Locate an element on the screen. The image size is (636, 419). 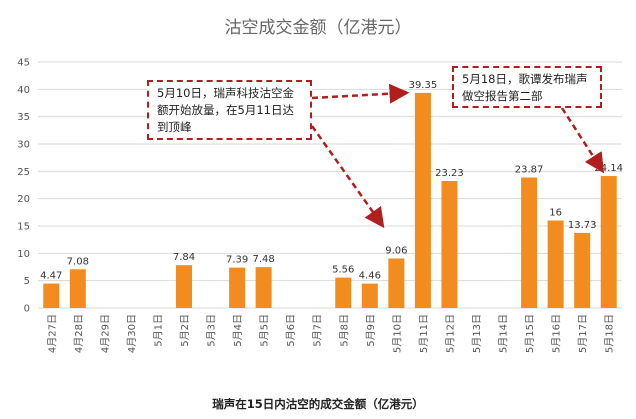
bar-4月27日 is located at coordinates (51, 295).